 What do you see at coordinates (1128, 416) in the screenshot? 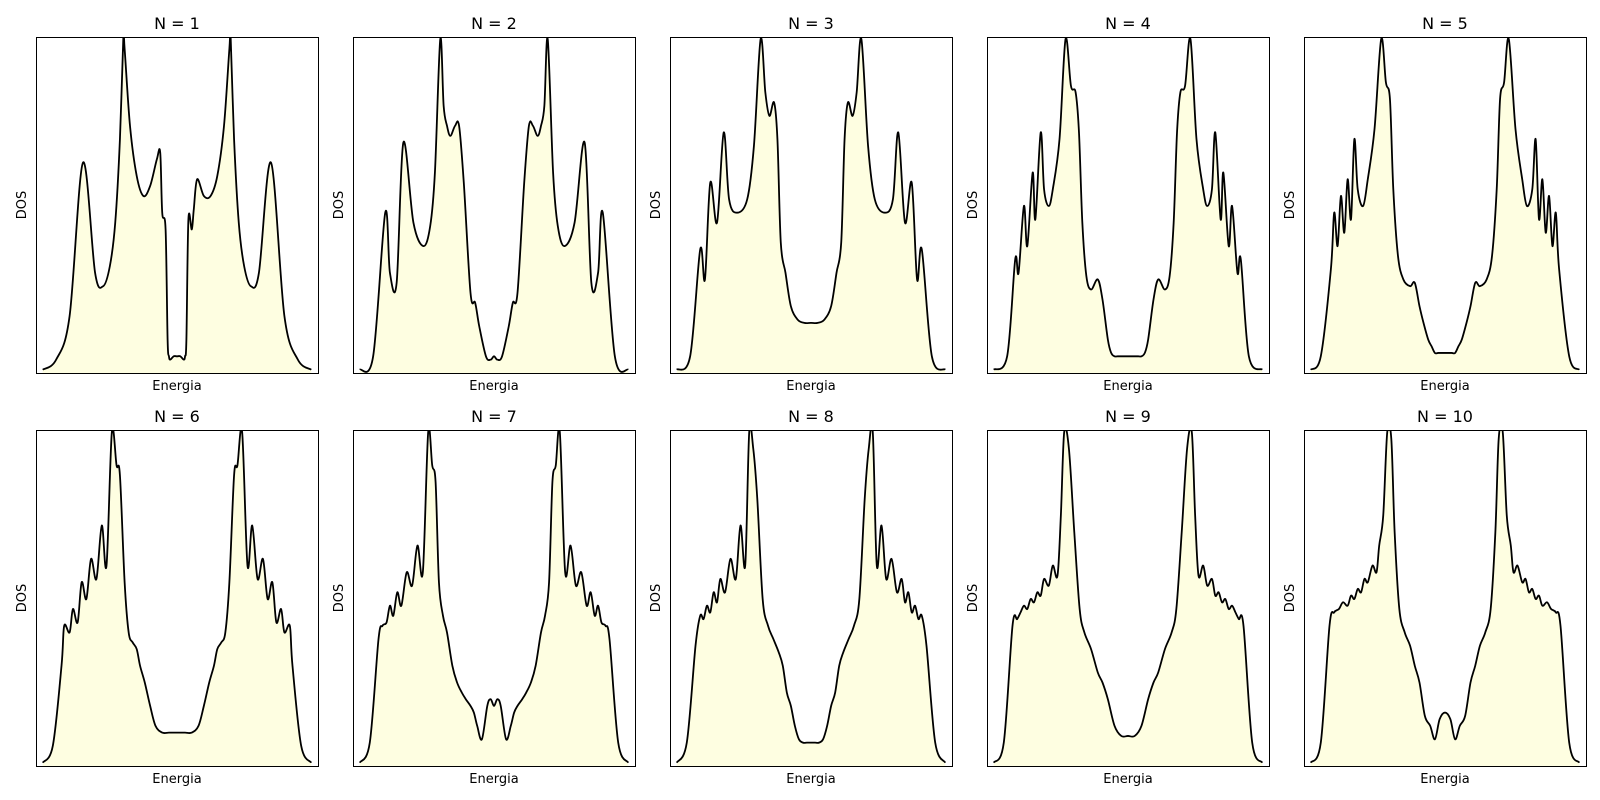
I see `panel-title: N = 9` at bounding box center [1128, 416].